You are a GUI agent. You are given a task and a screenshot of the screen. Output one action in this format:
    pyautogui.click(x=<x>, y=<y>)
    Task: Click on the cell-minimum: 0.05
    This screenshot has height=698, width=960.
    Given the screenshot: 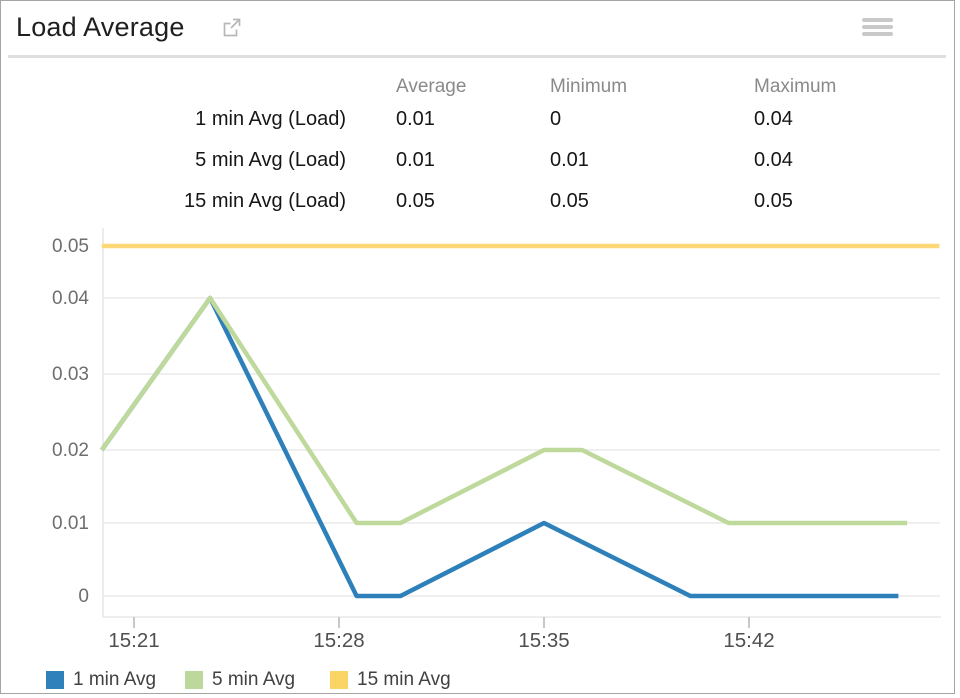 What is the action you would take?
    pyautogui.click(x=569, y=201)
    